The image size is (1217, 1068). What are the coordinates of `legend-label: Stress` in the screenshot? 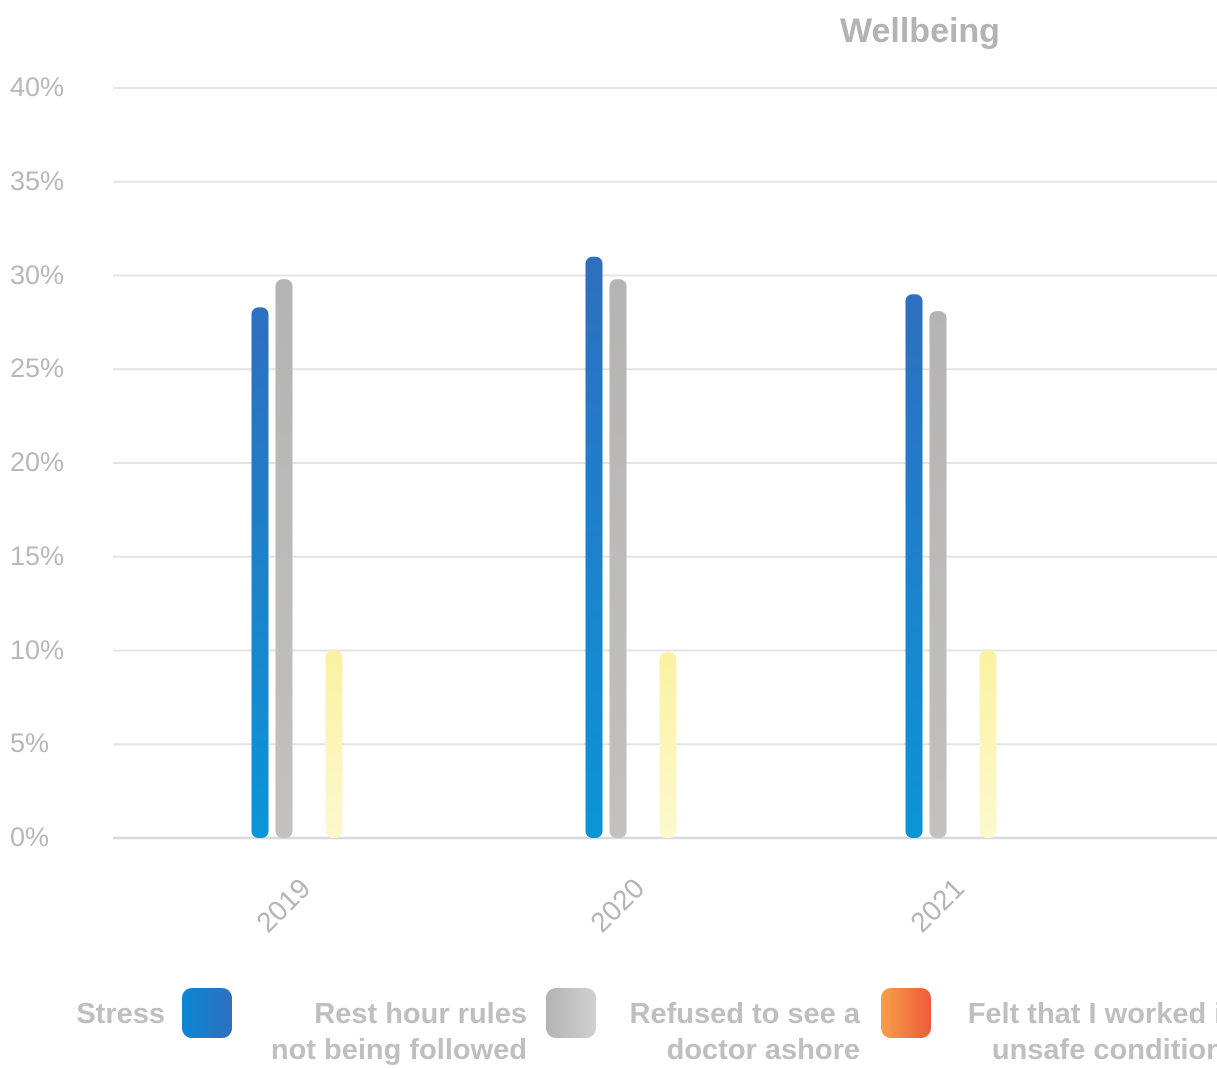 It's located at (120, 1014).